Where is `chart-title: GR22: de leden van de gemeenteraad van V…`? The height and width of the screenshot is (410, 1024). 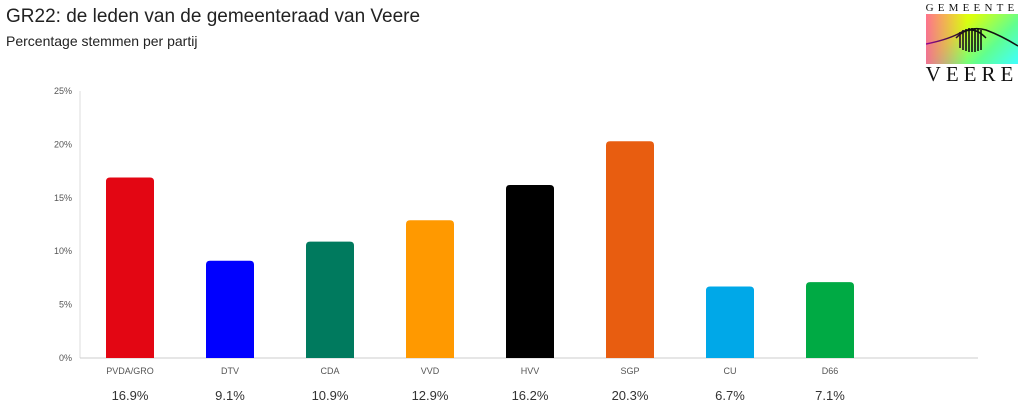
chart-title: GR22: de leden van de gemeenteraad van V… is located at coordinates (213, 16).